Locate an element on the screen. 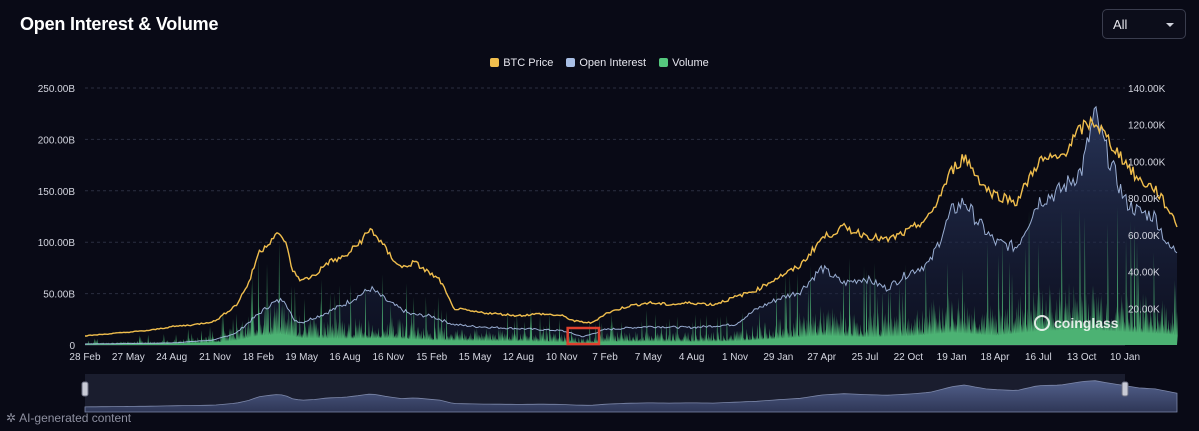 This screenshot has width=1199, height=431. y-right-tick-label: 40.00K is located at coordinates (1144, 273).